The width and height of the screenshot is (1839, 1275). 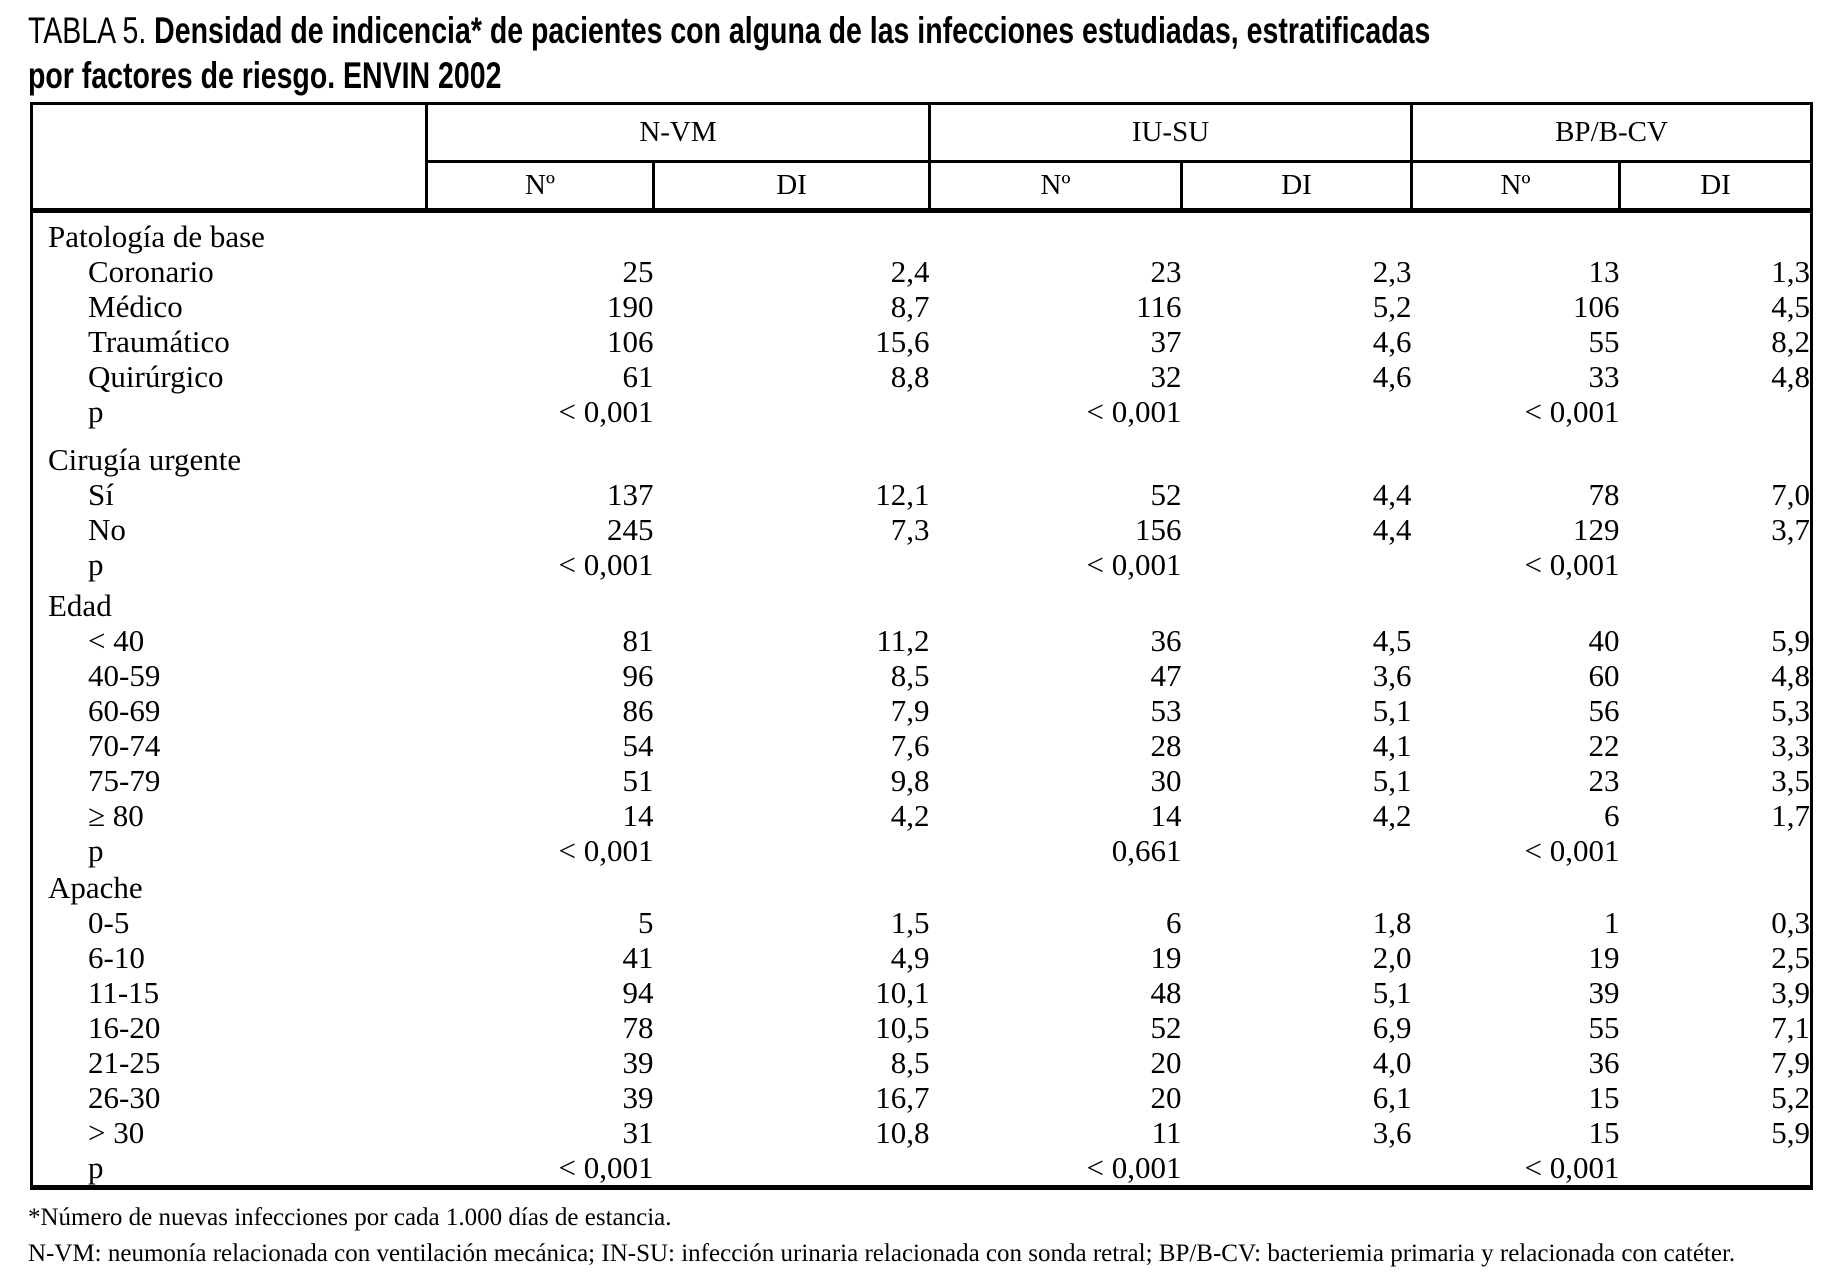 I want to click on section-header-row: Cirugía urgente, so click(x=922, y=453).